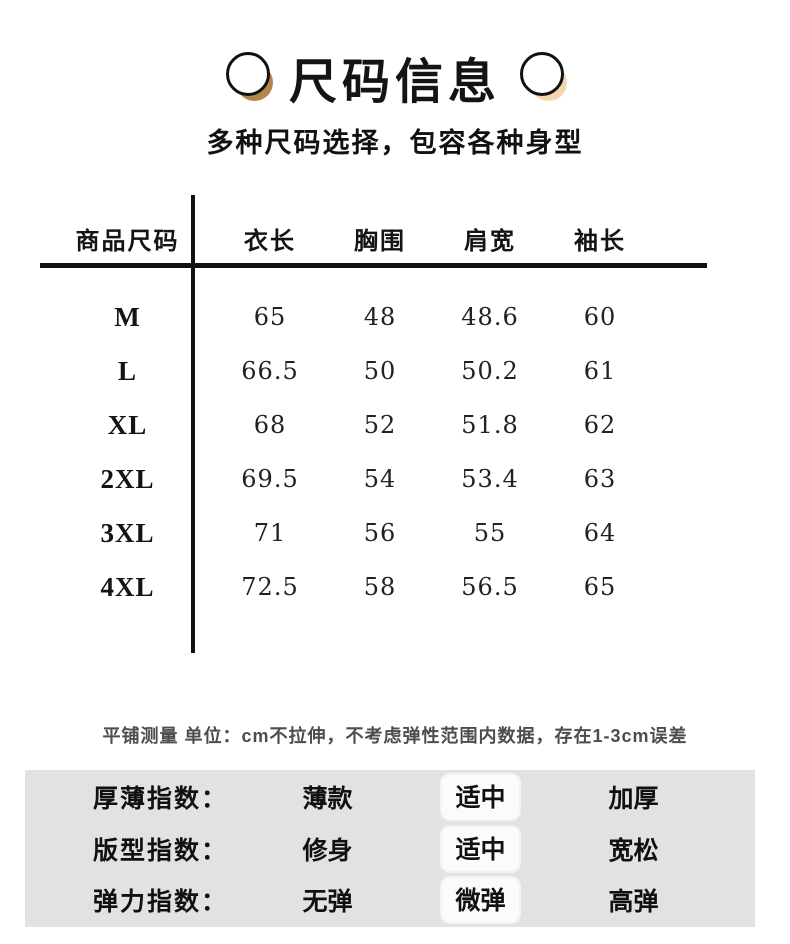 This screenshot has width=790, height=944. I want to click on length-value: 65, so click(270, 317).